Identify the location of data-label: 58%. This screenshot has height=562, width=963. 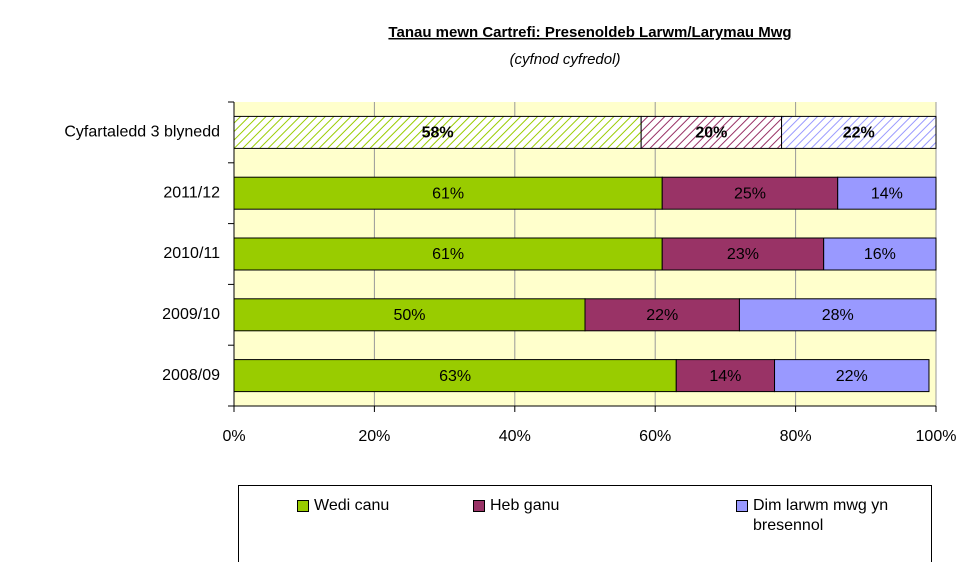
(438, 133).